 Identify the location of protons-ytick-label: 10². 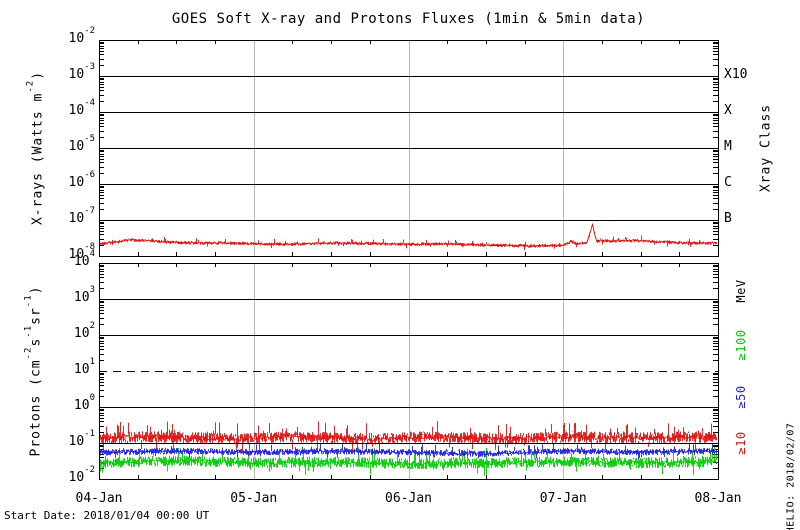
(84, 330).